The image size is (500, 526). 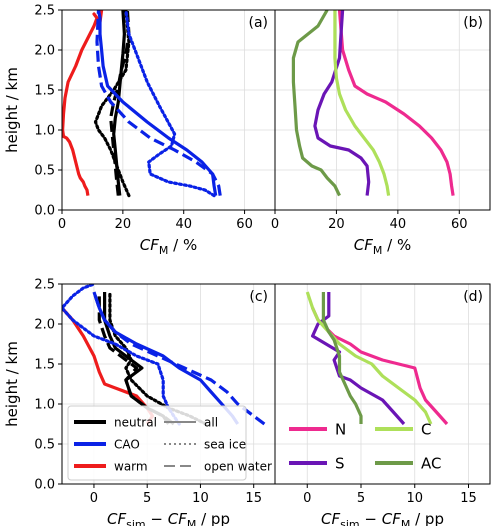 What do you see at coordinates (258, 23) in the screenshot?
I see `panel-label: (a)` at bounding box center [258, 23].